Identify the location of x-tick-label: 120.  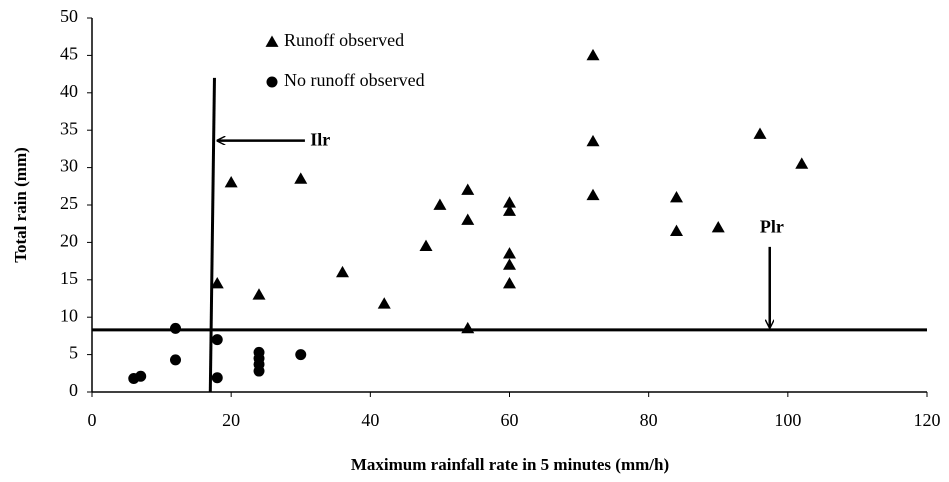
(927, 420).